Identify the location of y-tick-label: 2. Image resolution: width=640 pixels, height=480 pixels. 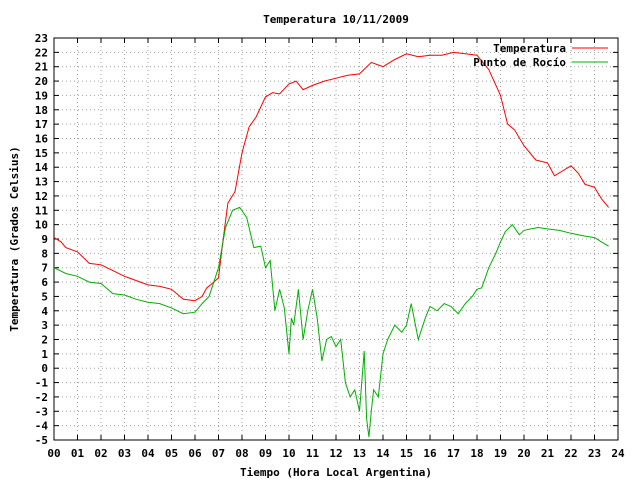
(44, 340).